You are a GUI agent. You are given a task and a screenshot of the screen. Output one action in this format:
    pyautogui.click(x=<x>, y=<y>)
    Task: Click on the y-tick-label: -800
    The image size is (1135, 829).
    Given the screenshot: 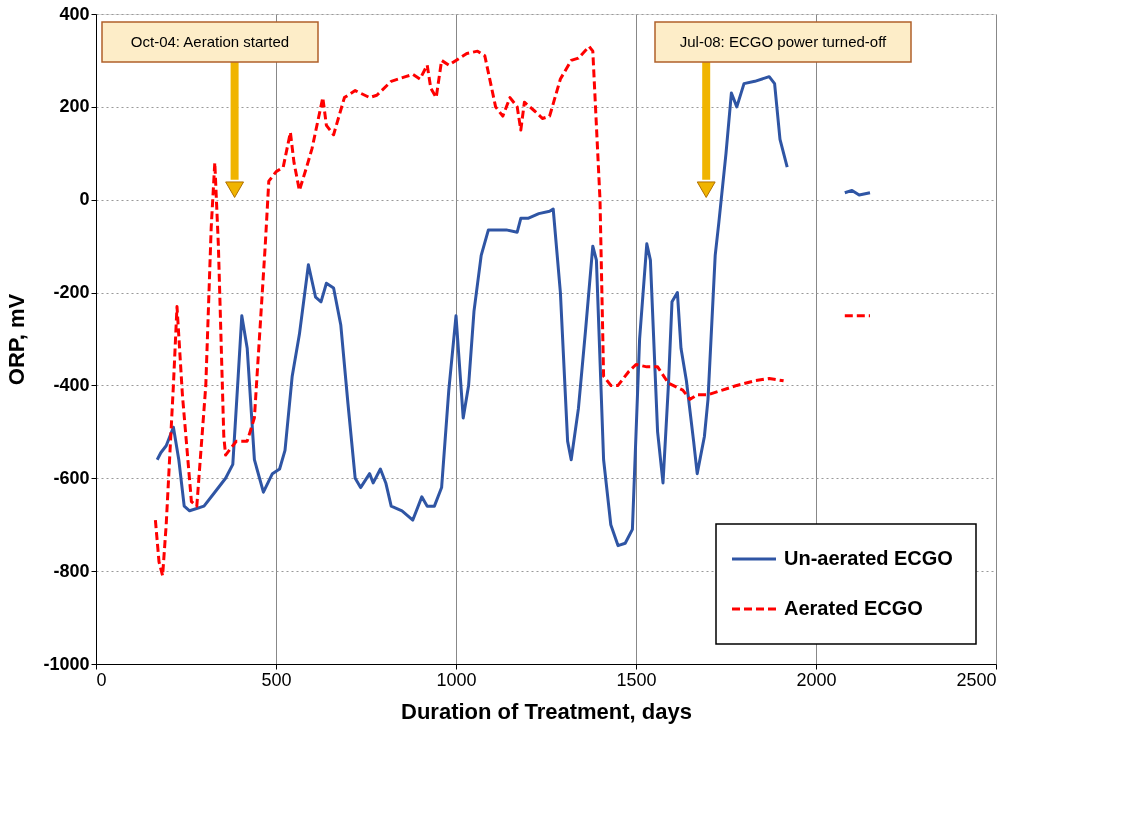 What is the action you would take?
    pyautogui.click(x=71, y=570)
    